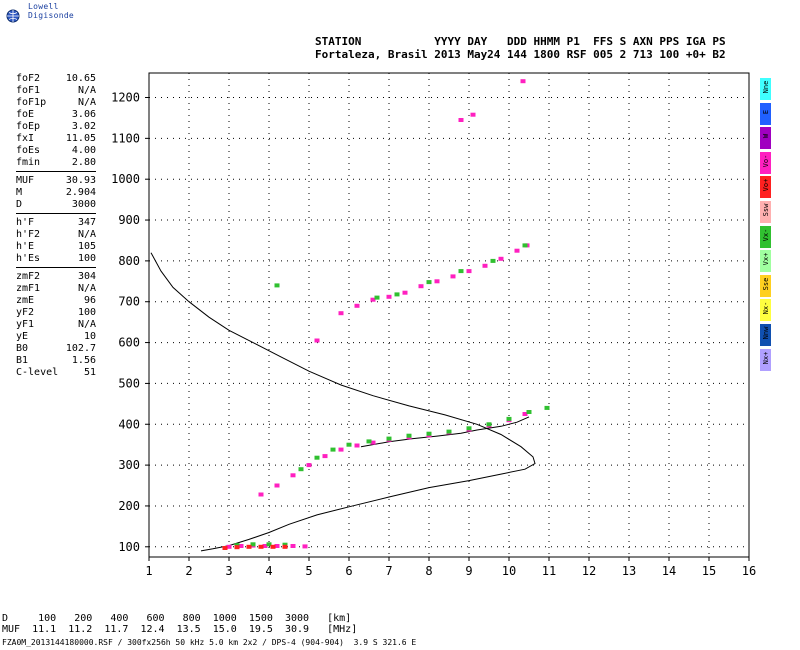 The width and height of the screenshot is (800, 650). I want to click on param-value: 30.93, so click(80, 180).